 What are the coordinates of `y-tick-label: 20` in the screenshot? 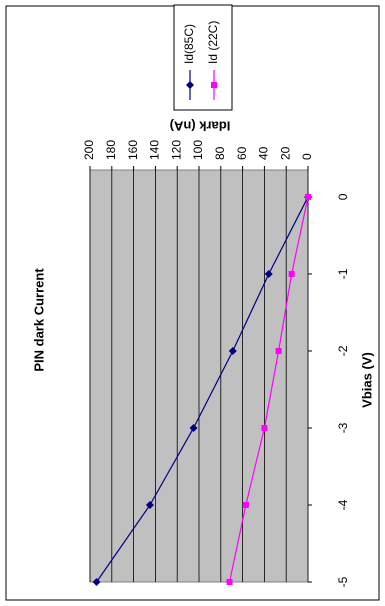 It's located at (285, 153).